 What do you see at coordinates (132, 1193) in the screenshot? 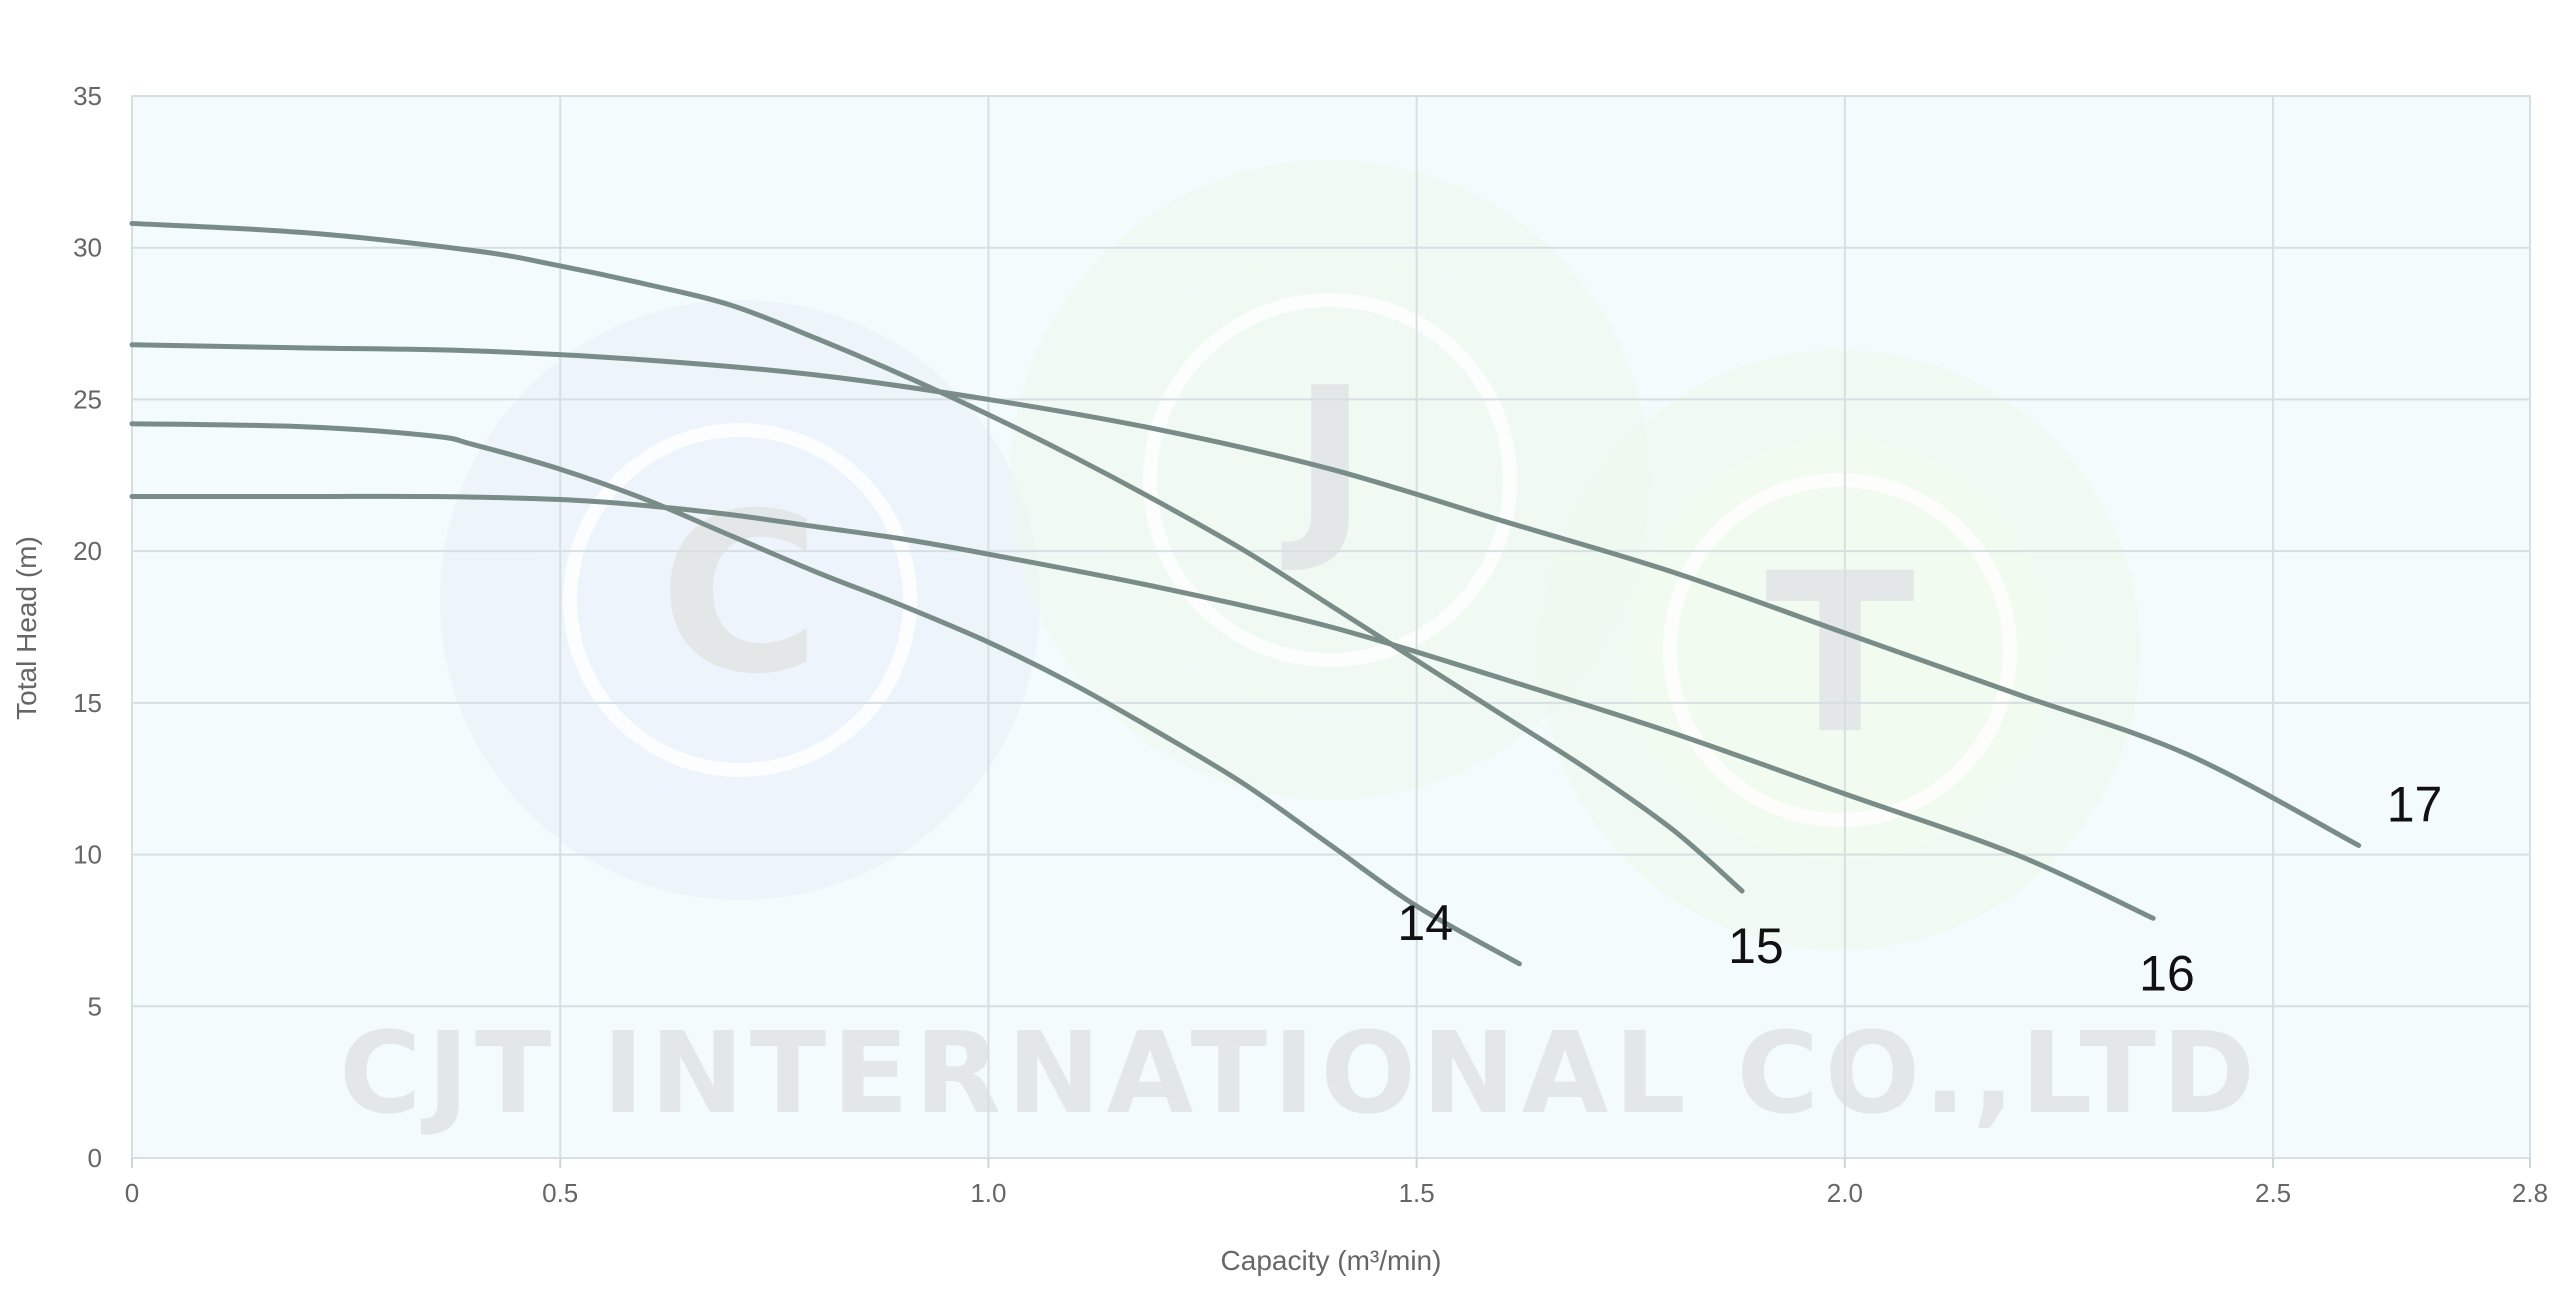
I see `x-tick-label: 0` at bounding box center [132, 1193].